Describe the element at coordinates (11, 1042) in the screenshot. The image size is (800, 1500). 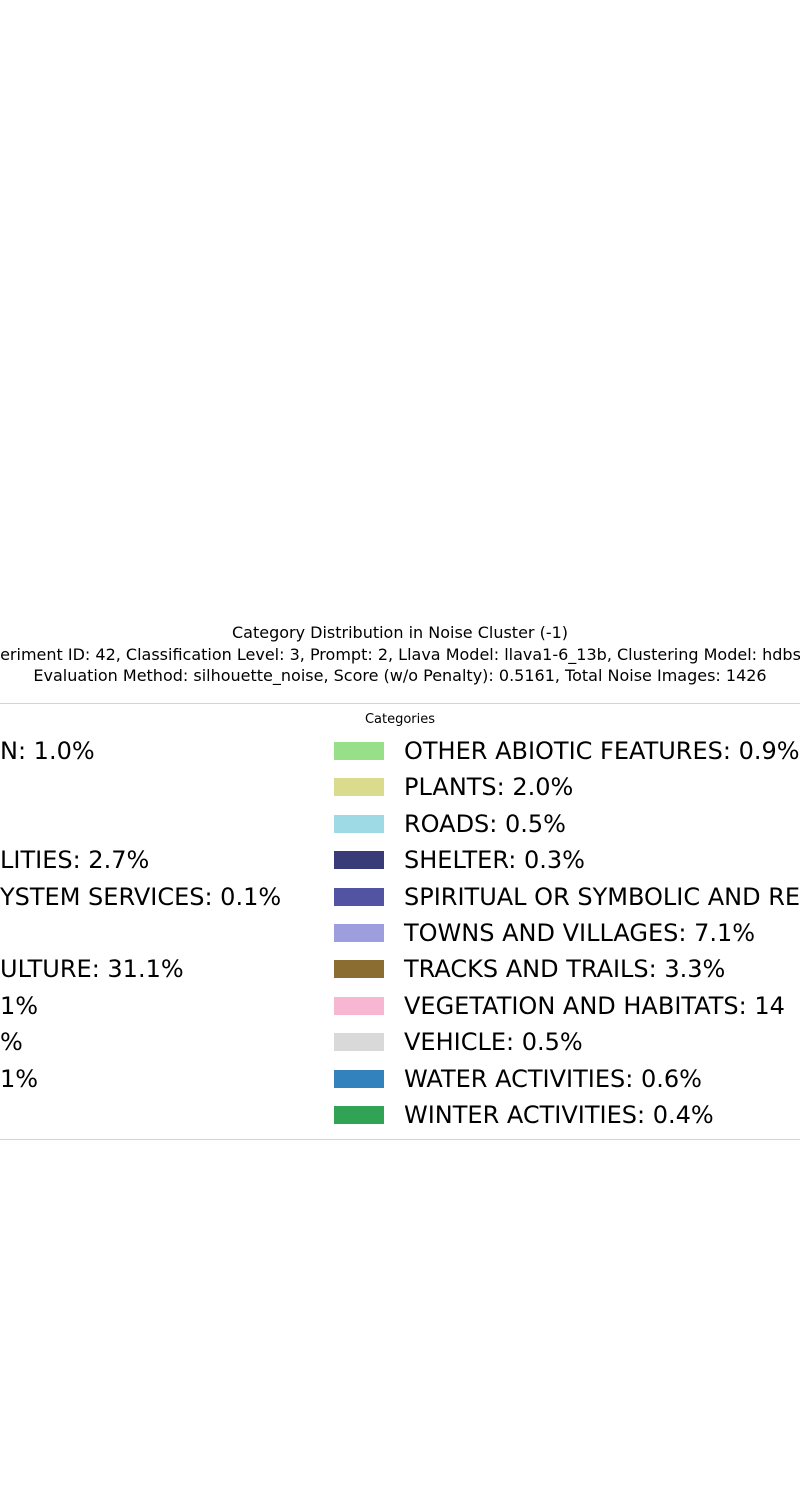
I see `legend-label-clipped: %` at that location.